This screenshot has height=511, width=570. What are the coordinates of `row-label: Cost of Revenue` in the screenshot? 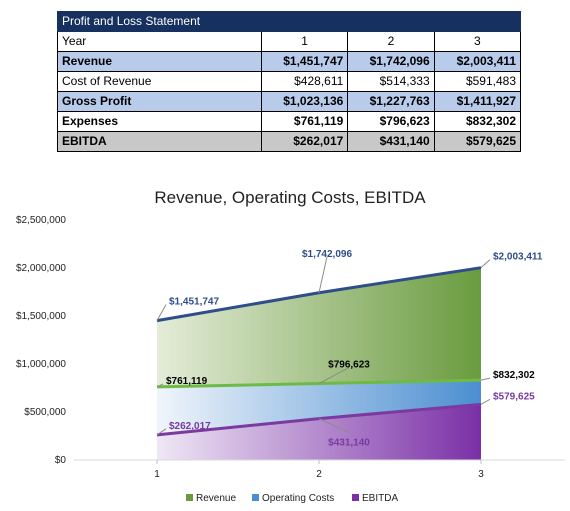 It's located at (159, 81).